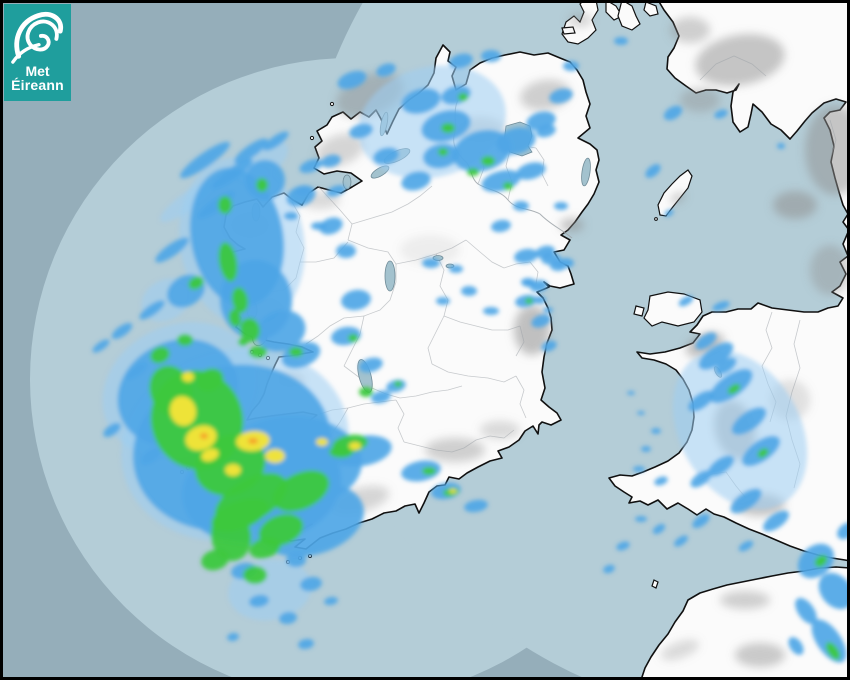 The width and height of the screenshot is (850, 680). Describe the element at coordinates (673, 309) in the screenshot. I see `island-anglesey` at that location.